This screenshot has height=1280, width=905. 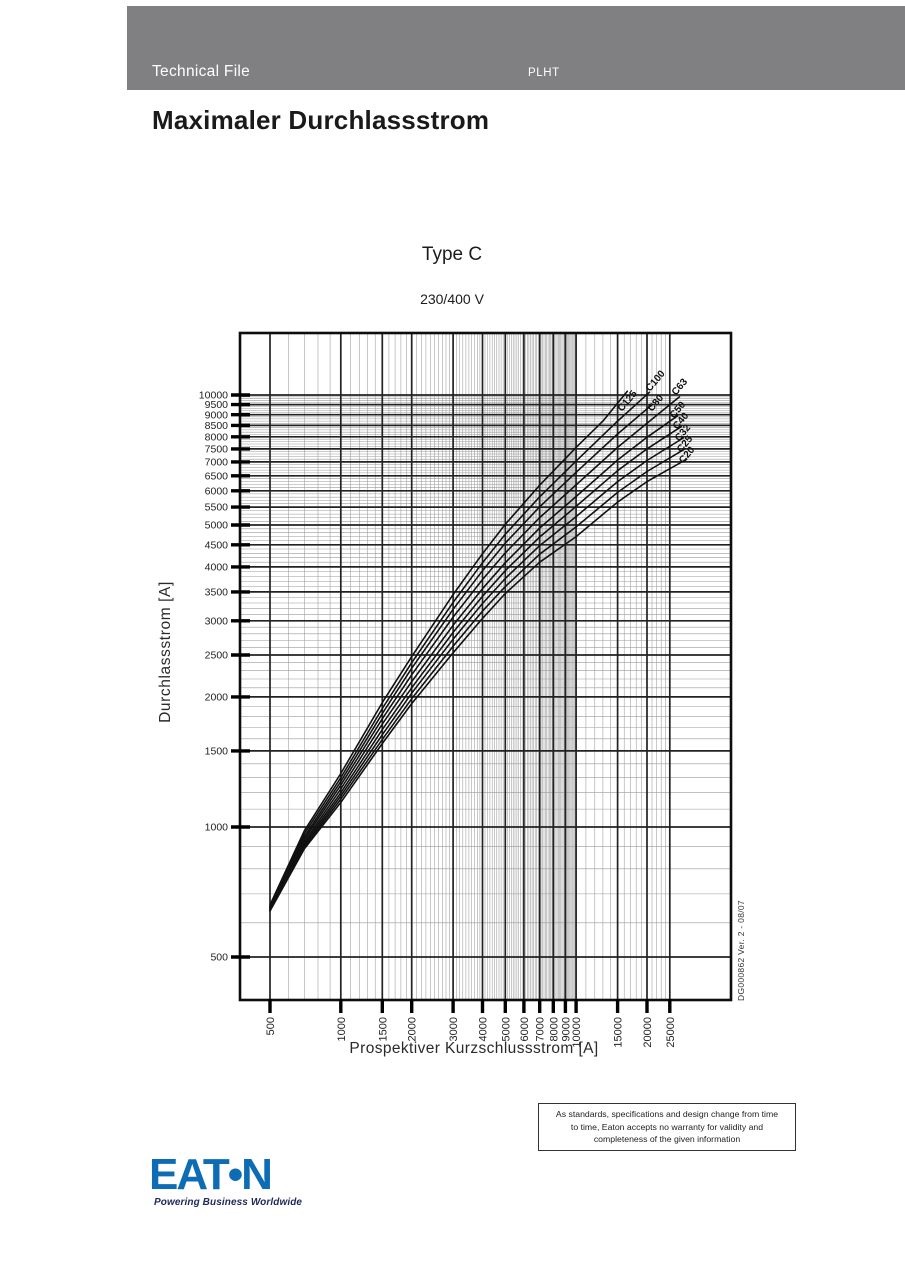 I want to click on svg-text: 9500, so click(x=217, y=405).